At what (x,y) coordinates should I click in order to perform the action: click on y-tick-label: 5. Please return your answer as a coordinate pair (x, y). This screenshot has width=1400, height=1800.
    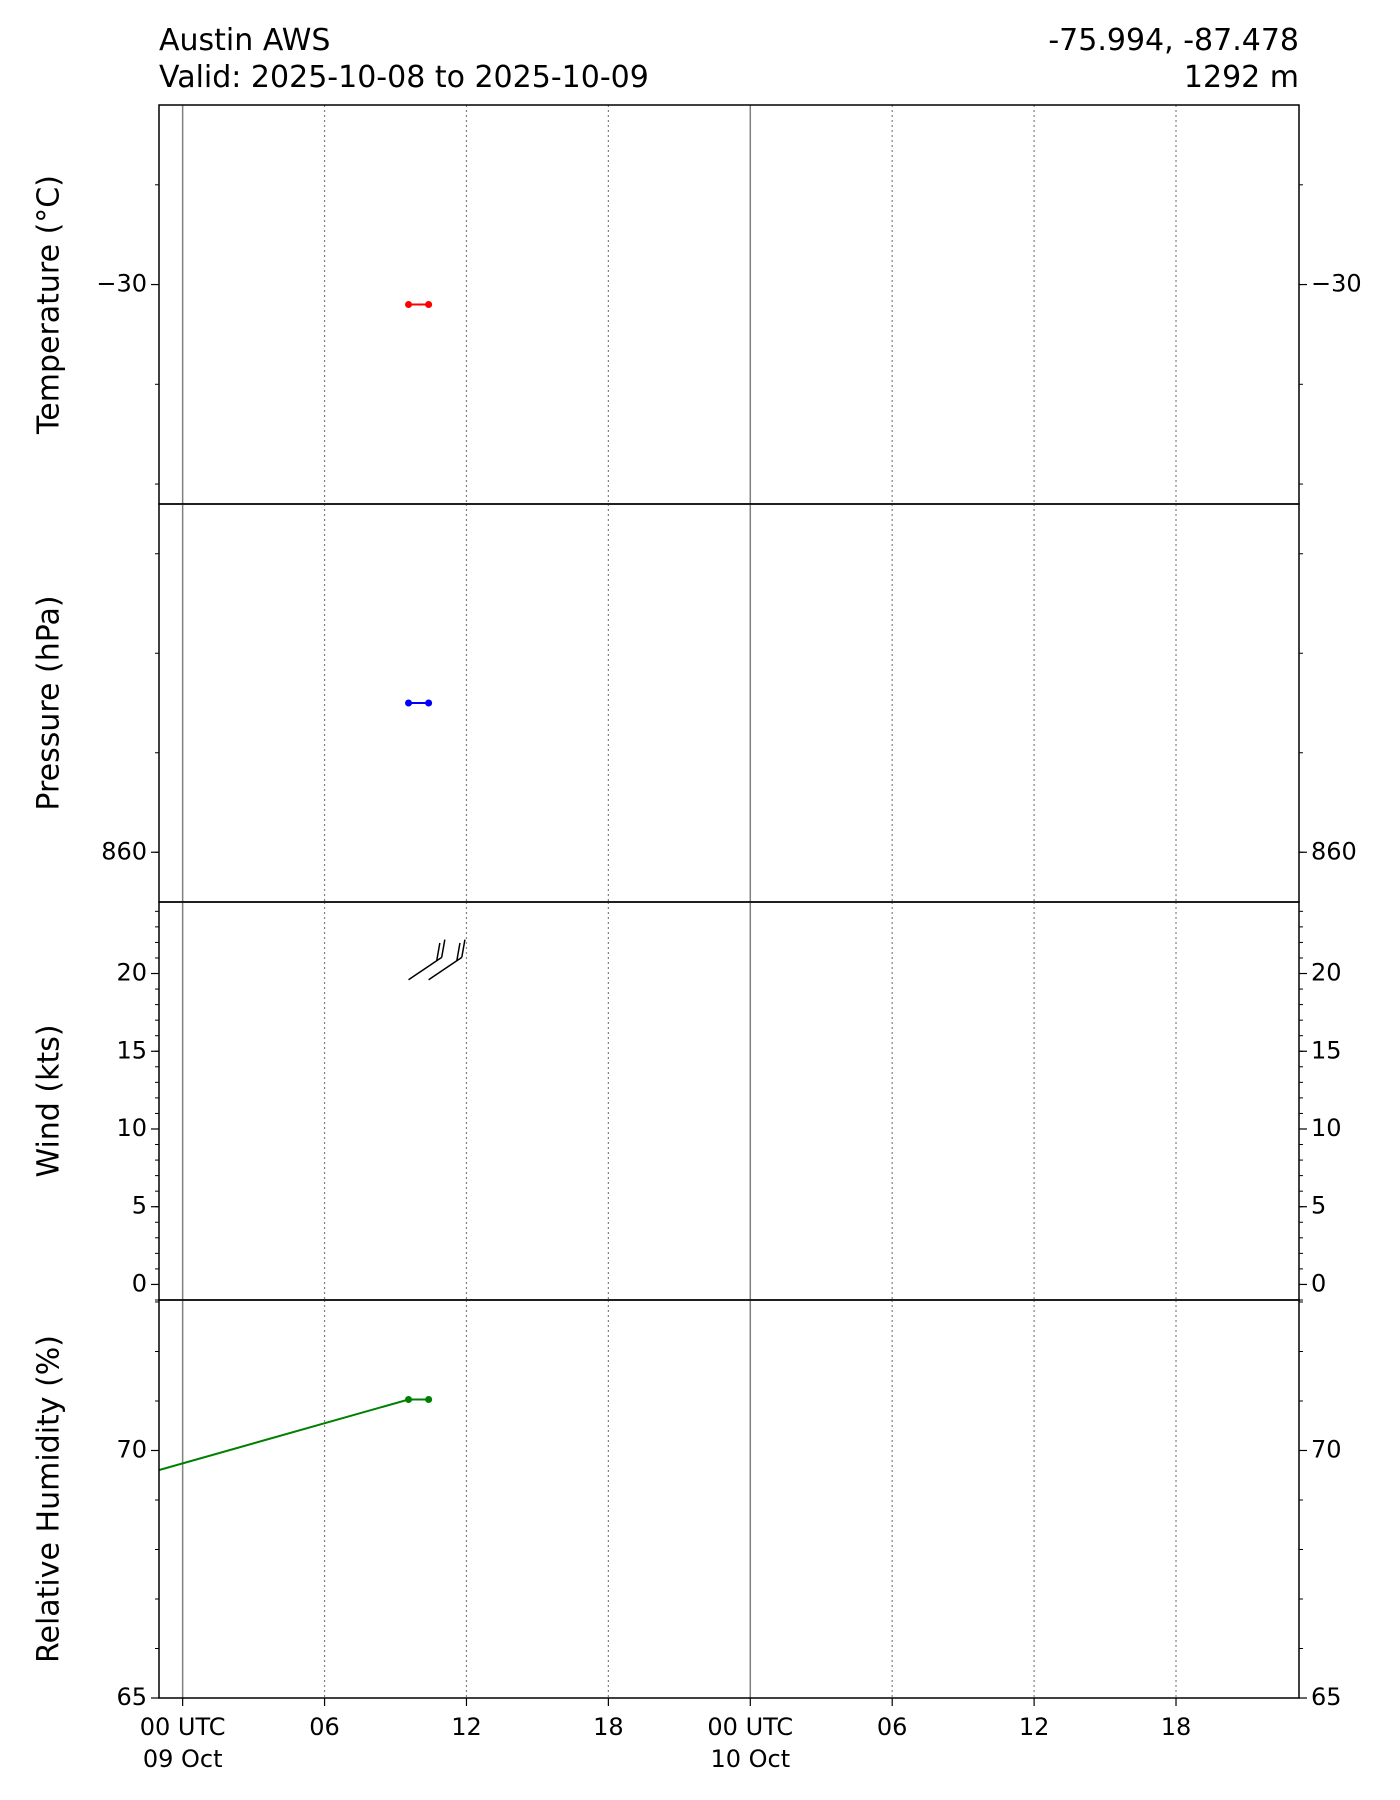
    Looking at the image, I should click on (139, 1206).